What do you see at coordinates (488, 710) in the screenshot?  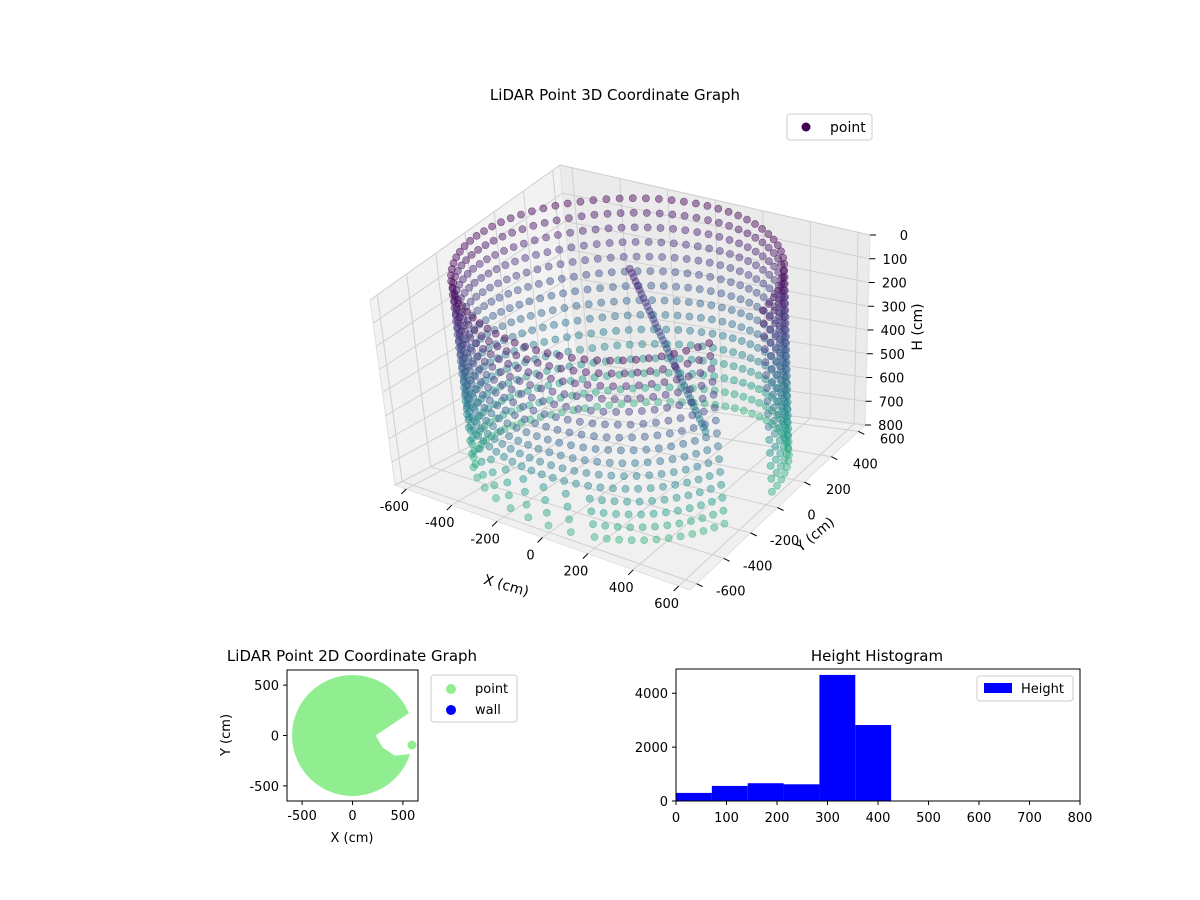 I see `legend-2d-wall-label: wall` at bounding box center [488, 710].